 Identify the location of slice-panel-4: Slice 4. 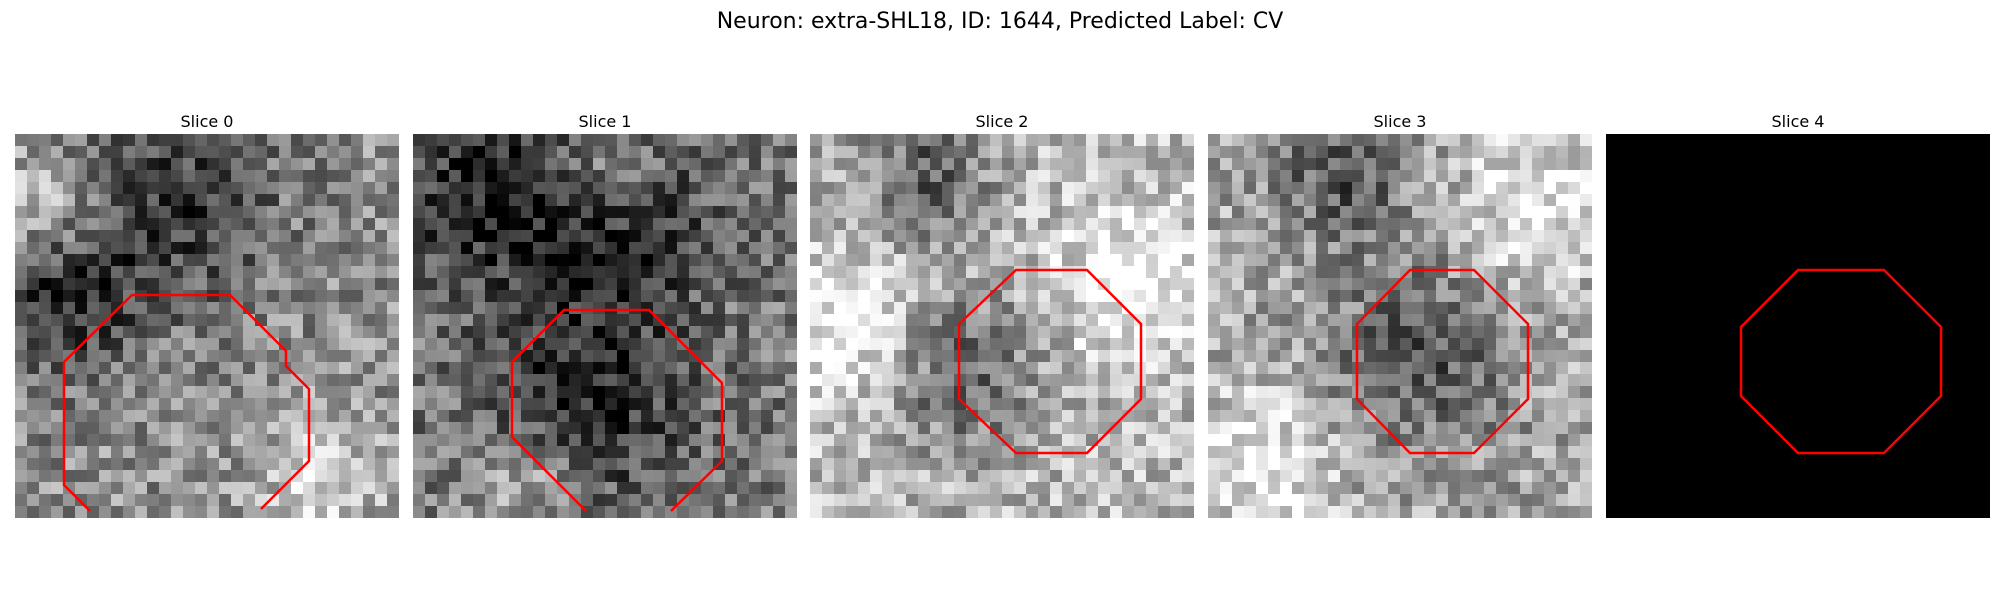
(1798, 314).